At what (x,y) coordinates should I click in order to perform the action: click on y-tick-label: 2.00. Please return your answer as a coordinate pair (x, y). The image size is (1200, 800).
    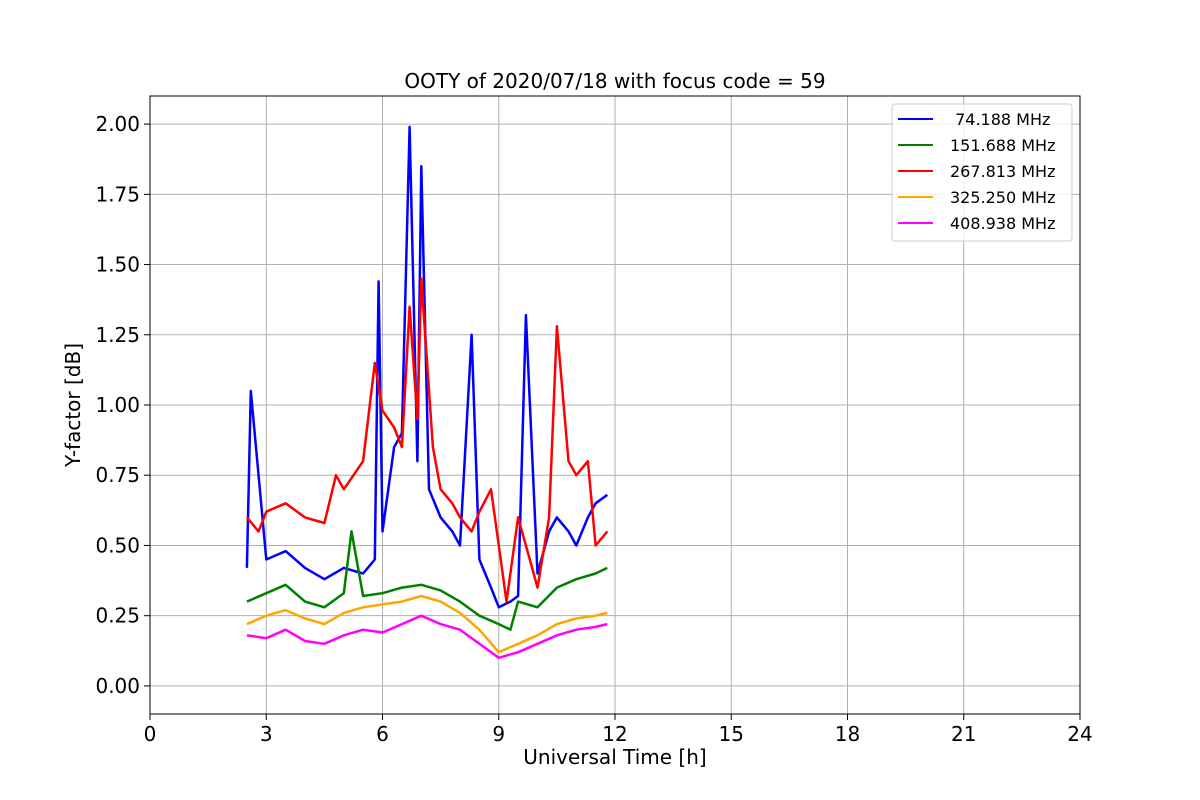
    Looking at the image, I should click on (117, 124).